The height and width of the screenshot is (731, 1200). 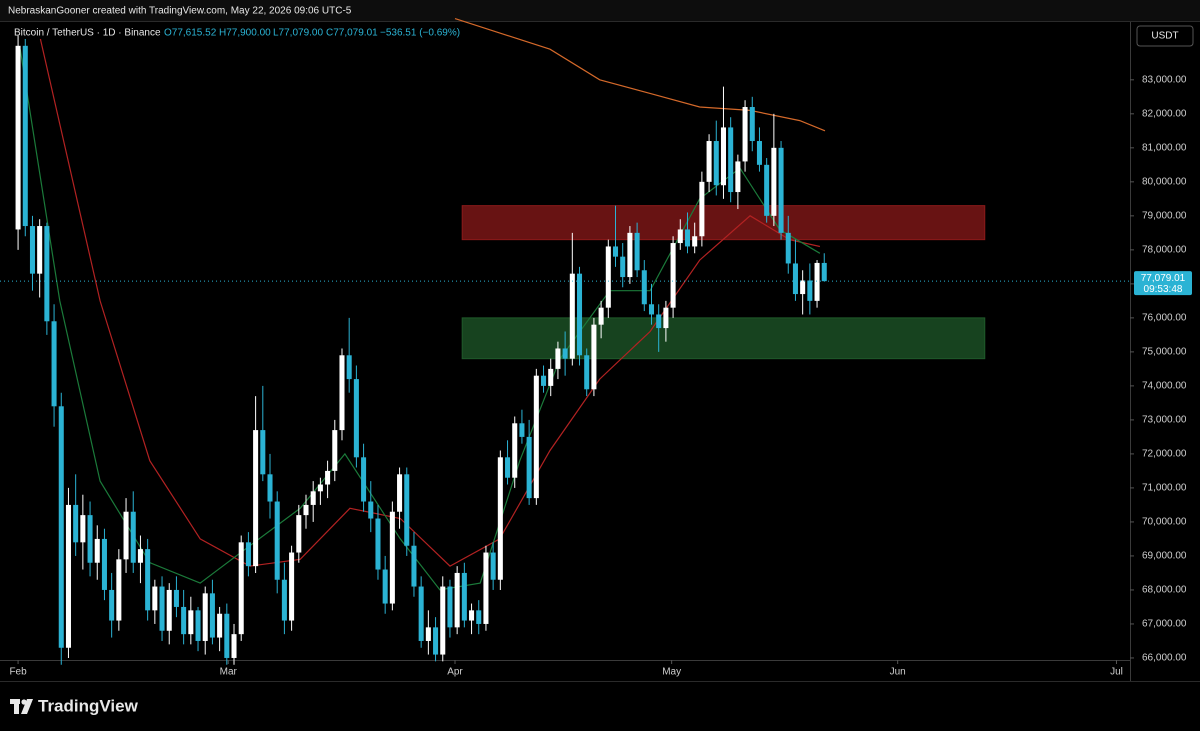 I want to click on moving-average, so click(x=640, y=75).